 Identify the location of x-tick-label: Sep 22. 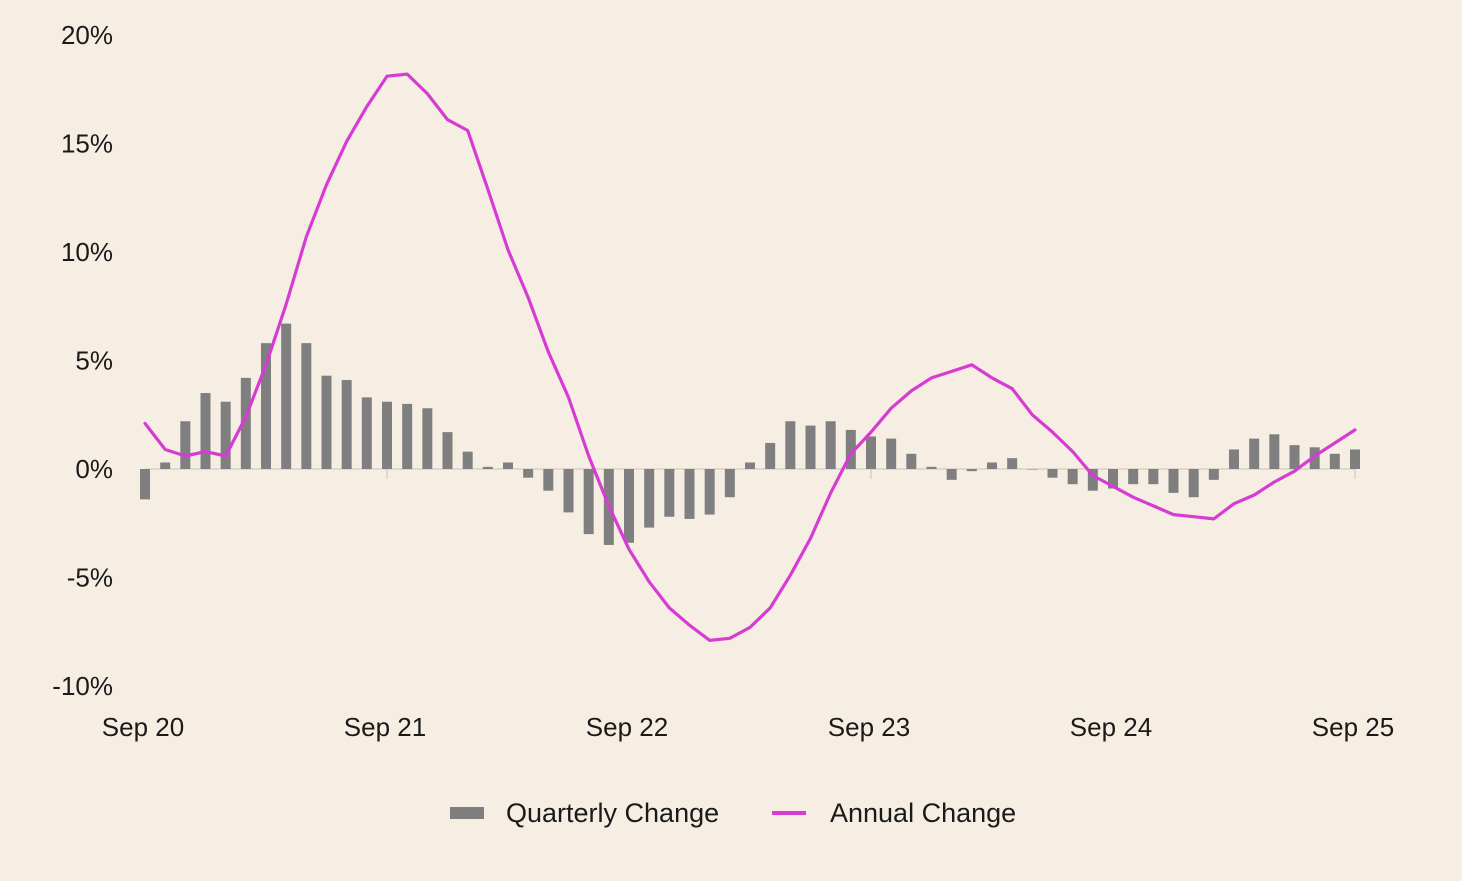
(627, 727).